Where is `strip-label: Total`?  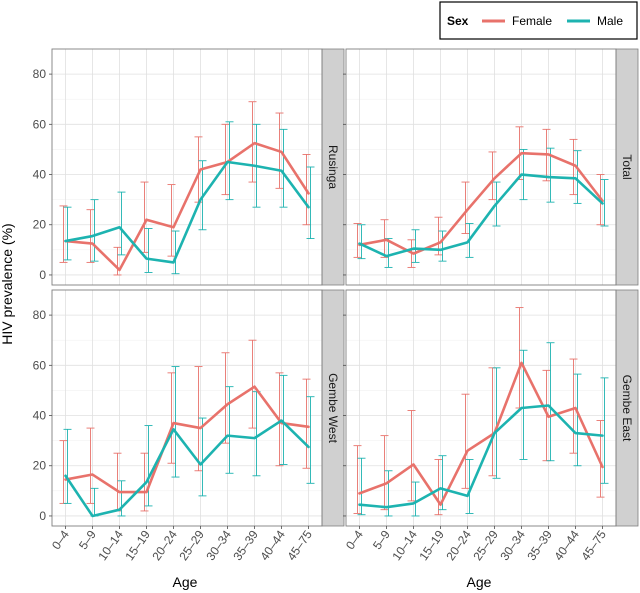 strip-label: Total is located at coordinates (627, 166).